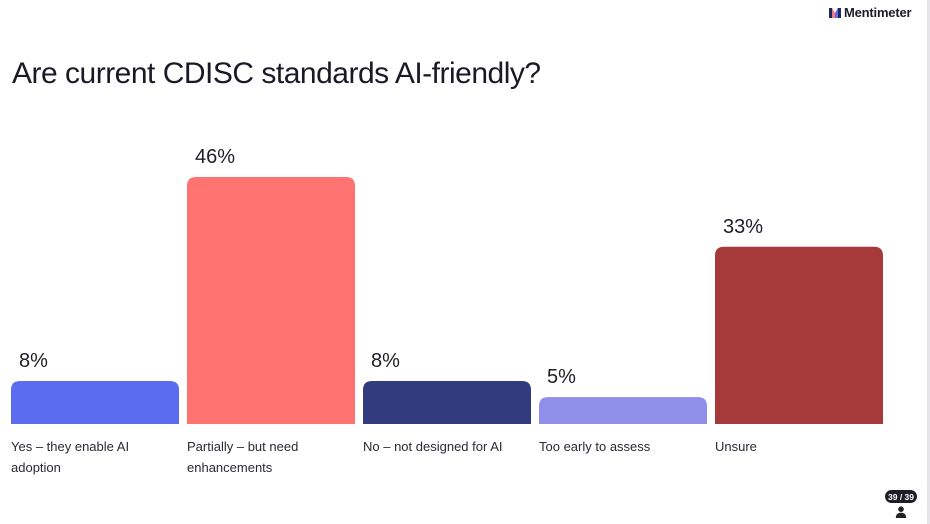 The width and height of the screenshot is (930, 524). Describe the element at coordinates (561, 377) in the screenshot. I see `value-label-4: 5%` at that location.